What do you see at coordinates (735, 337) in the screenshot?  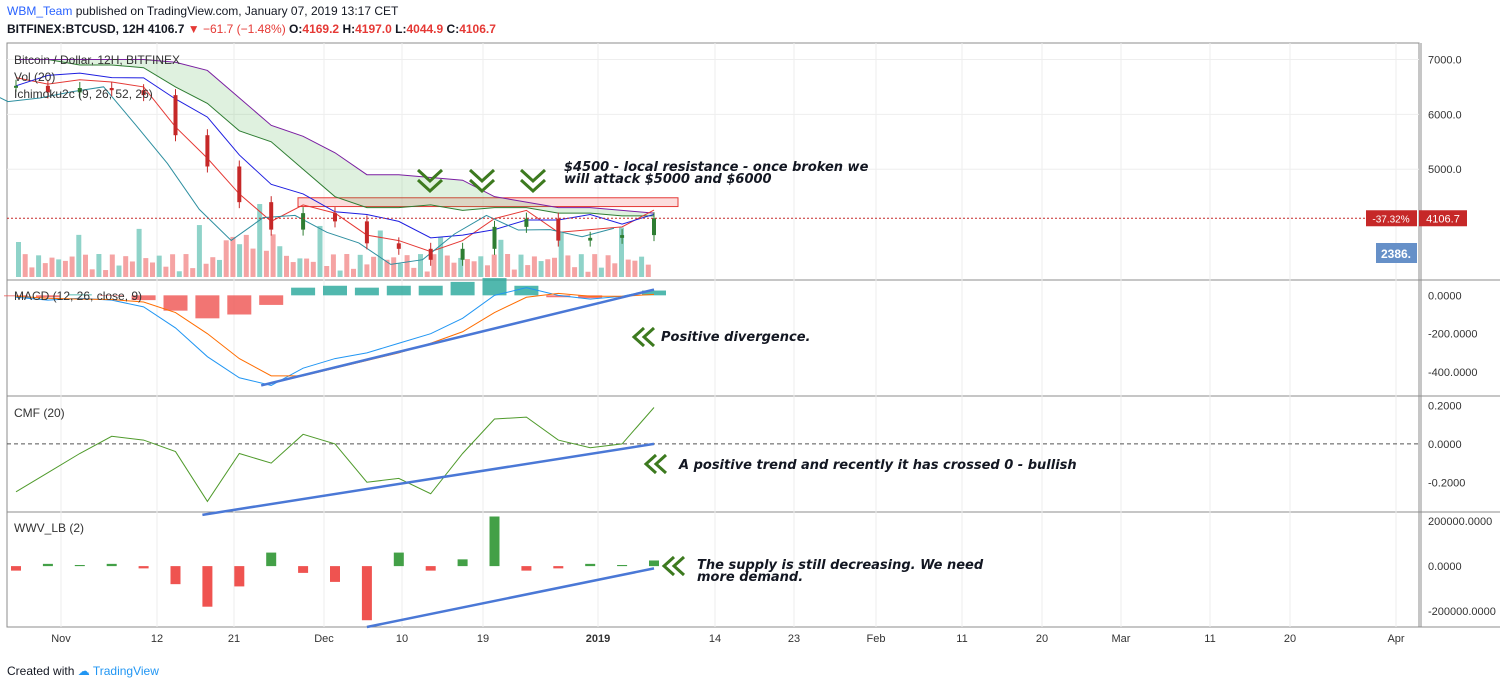 I see `annotation-text: Positive divergence.` at bounding box center [735, 337].